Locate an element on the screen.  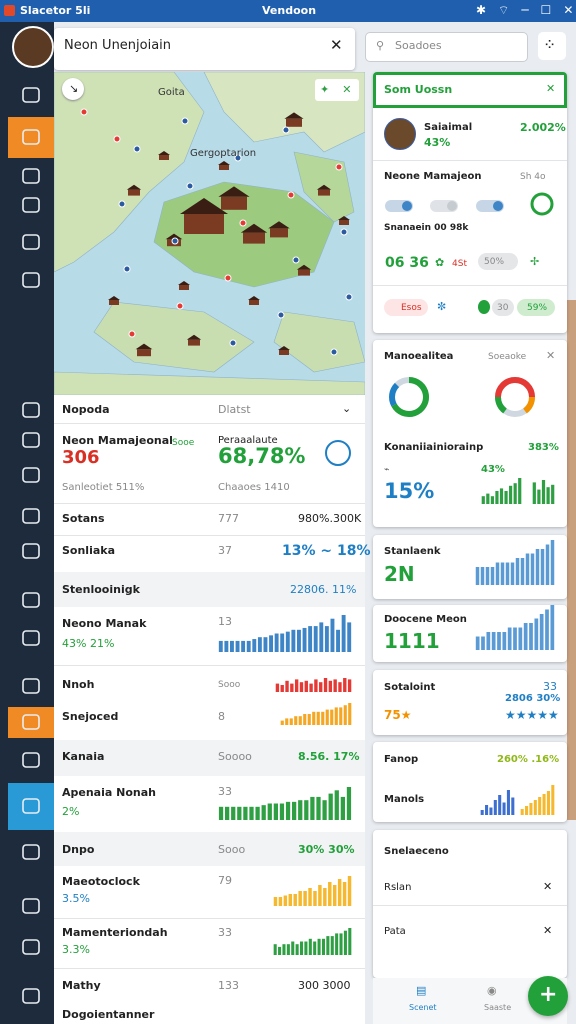
menu-button is located at coordinates (552, 46).